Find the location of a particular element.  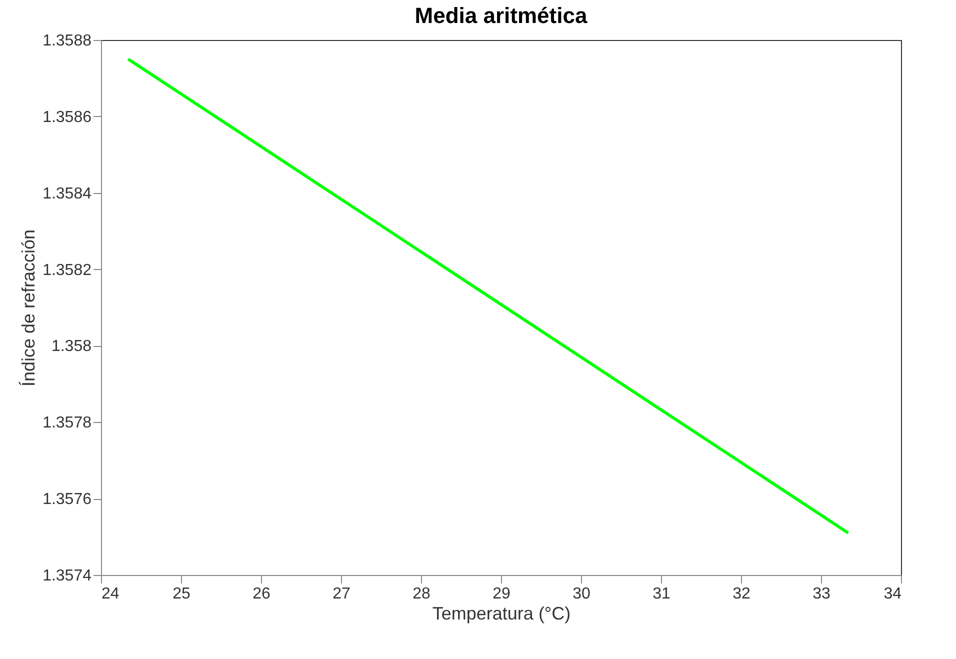

x-tick-label: 26 is located at coordinates (261, 594).